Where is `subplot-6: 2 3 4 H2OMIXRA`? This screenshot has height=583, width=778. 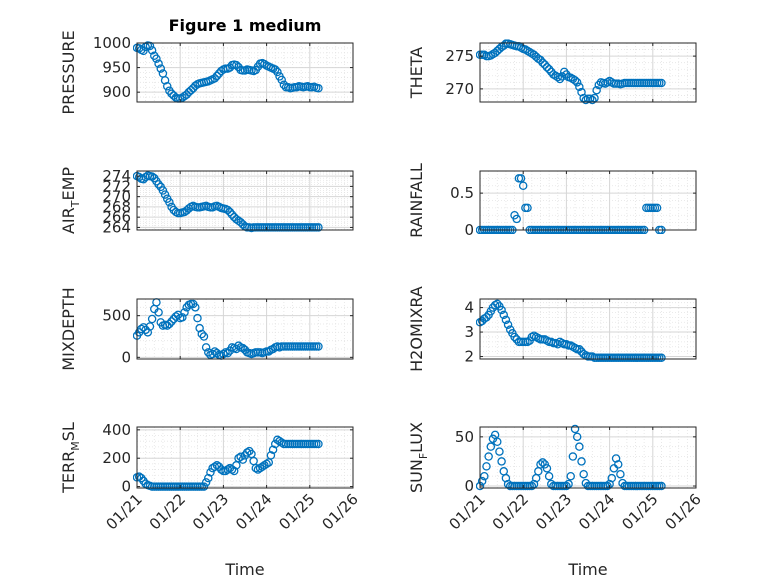 subplot-6: 2 3 4 H2OMIXRA is located at coordinates (552, 329).